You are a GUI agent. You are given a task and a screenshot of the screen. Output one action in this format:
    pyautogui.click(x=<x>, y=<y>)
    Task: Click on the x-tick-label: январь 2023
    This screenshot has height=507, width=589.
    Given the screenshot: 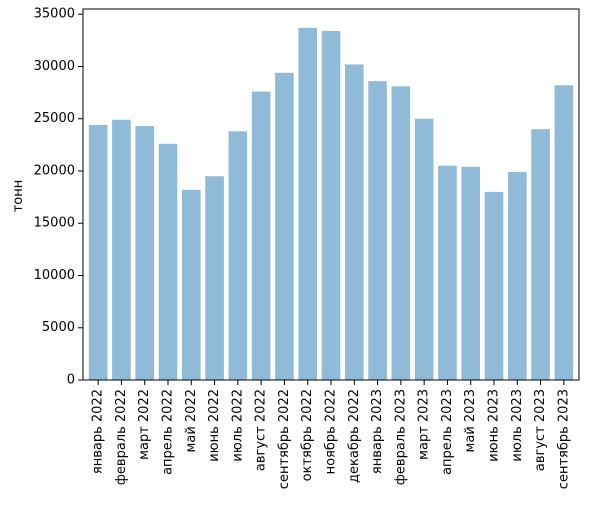 What is the action you would take?
    pyautogui.click(x=377, y=431)
    